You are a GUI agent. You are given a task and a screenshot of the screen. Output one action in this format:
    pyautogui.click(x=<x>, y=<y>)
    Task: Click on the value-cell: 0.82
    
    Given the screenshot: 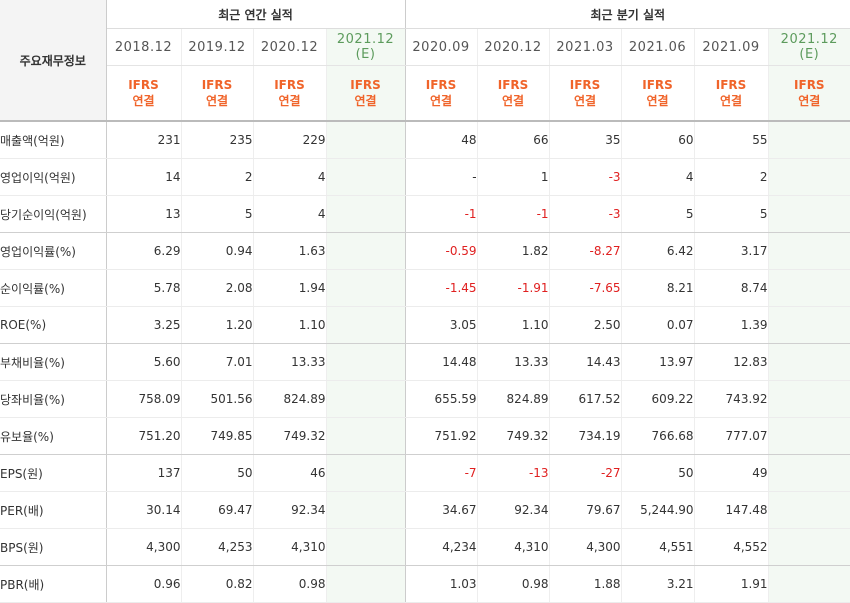 What is the action you would take?
    pyautogui.click(x=216, y=584)
    